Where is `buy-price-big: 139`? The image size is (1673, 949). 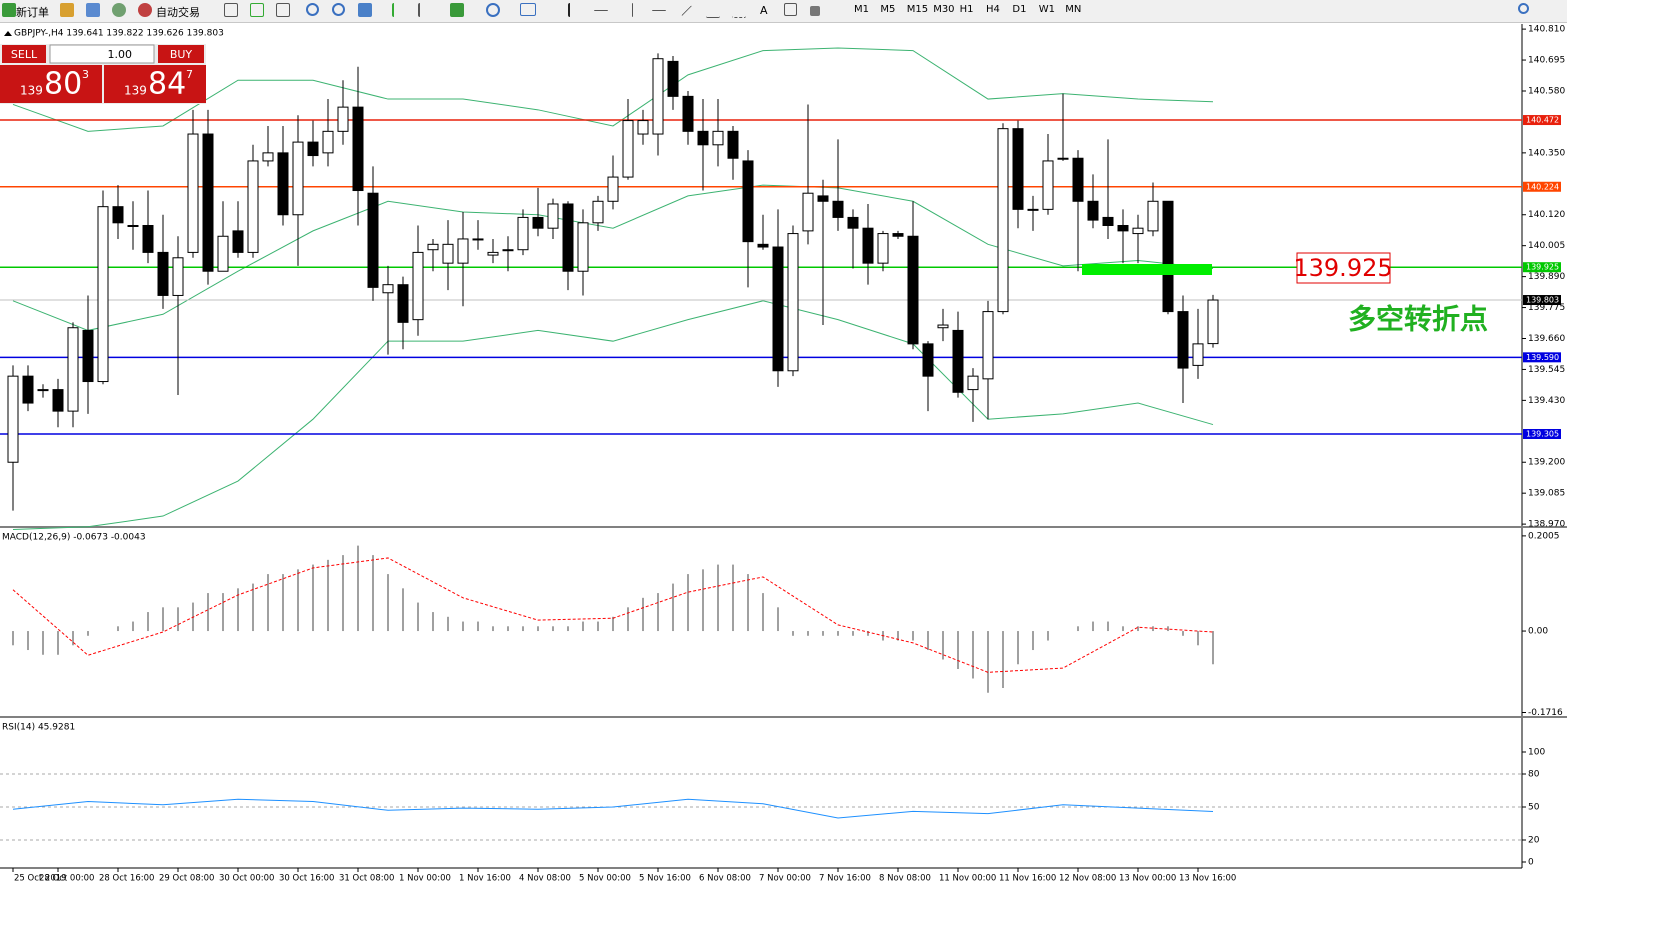 buy-price-big: 139 is located at coordinates (135, 91).